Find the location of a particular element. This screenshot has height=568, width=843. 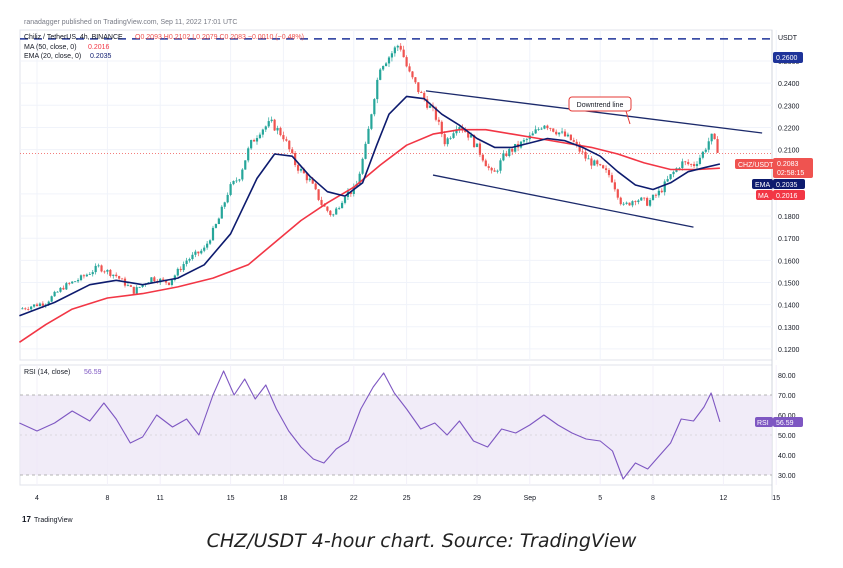

price-tick-label: 0.1200 is located at coordinates (789, 350).